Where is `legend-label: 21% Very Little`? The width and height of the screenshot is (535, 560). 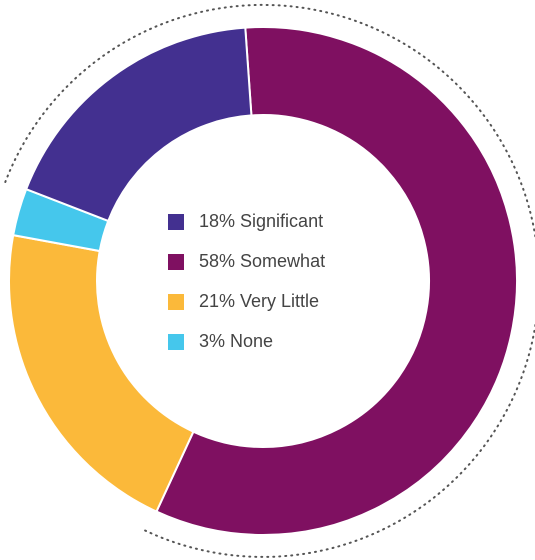
legend-label: 21% Very Little is located at coordinates (259, 301).